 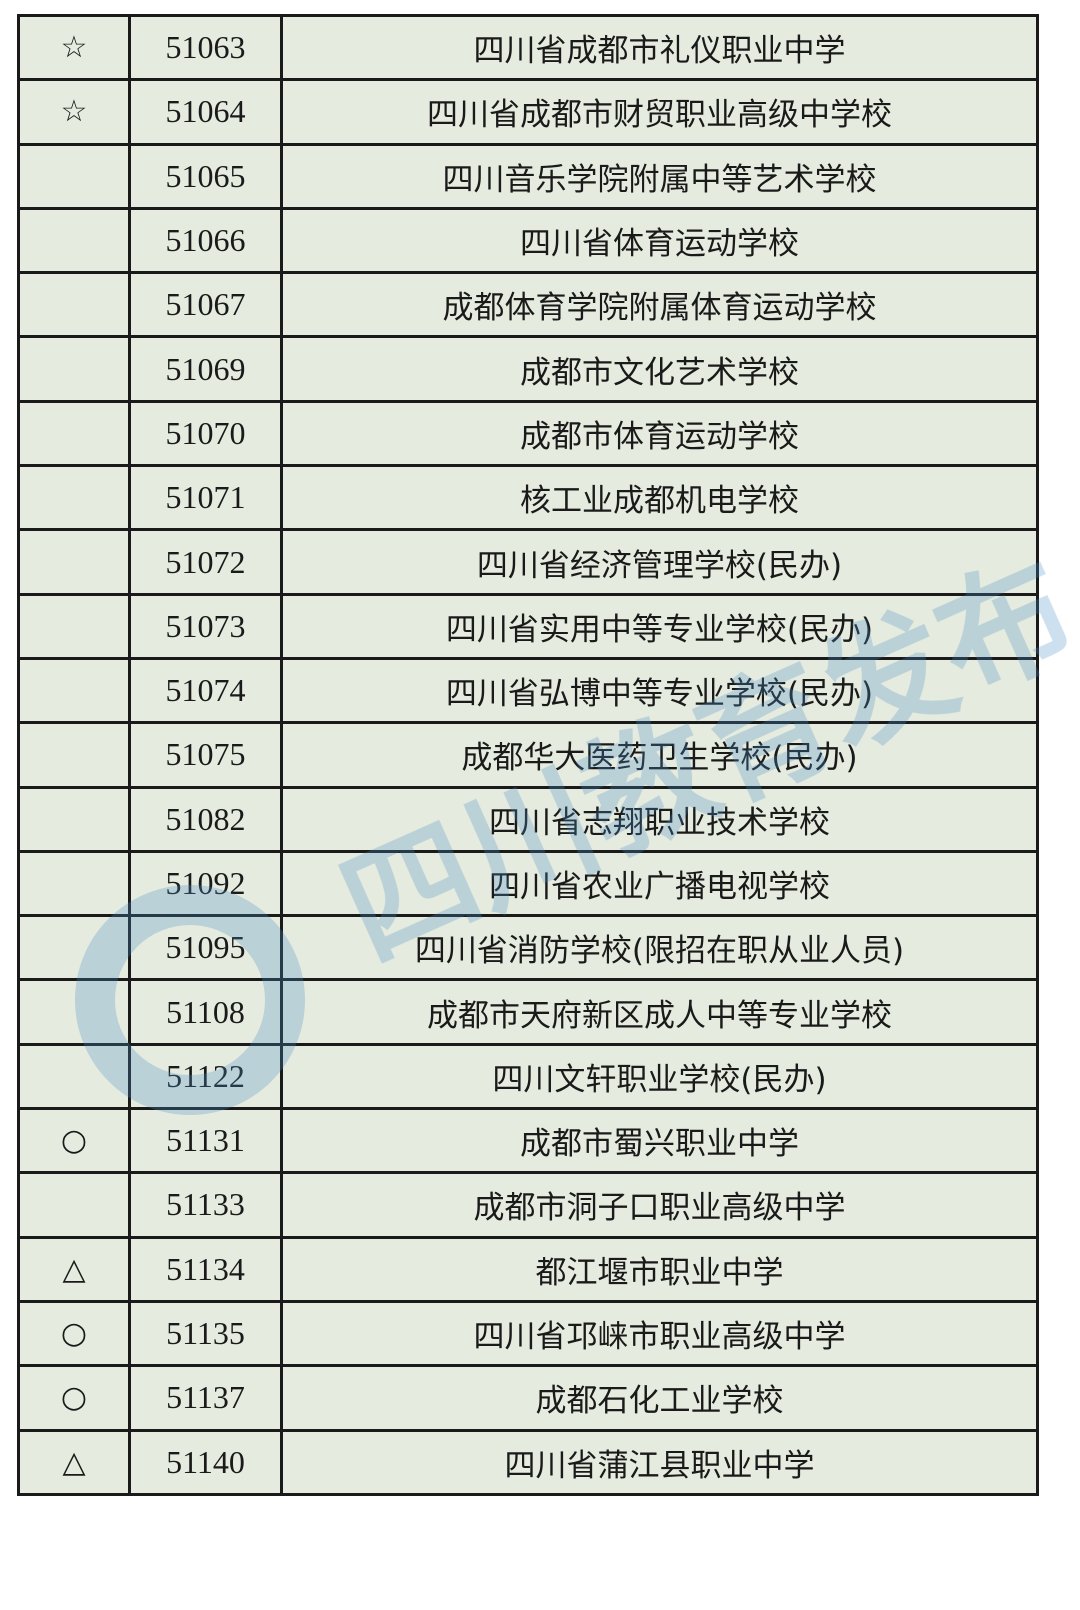 I want to click on table-row: 51122 四川文轩职业学校(民办), so click(x=528, y=1076).